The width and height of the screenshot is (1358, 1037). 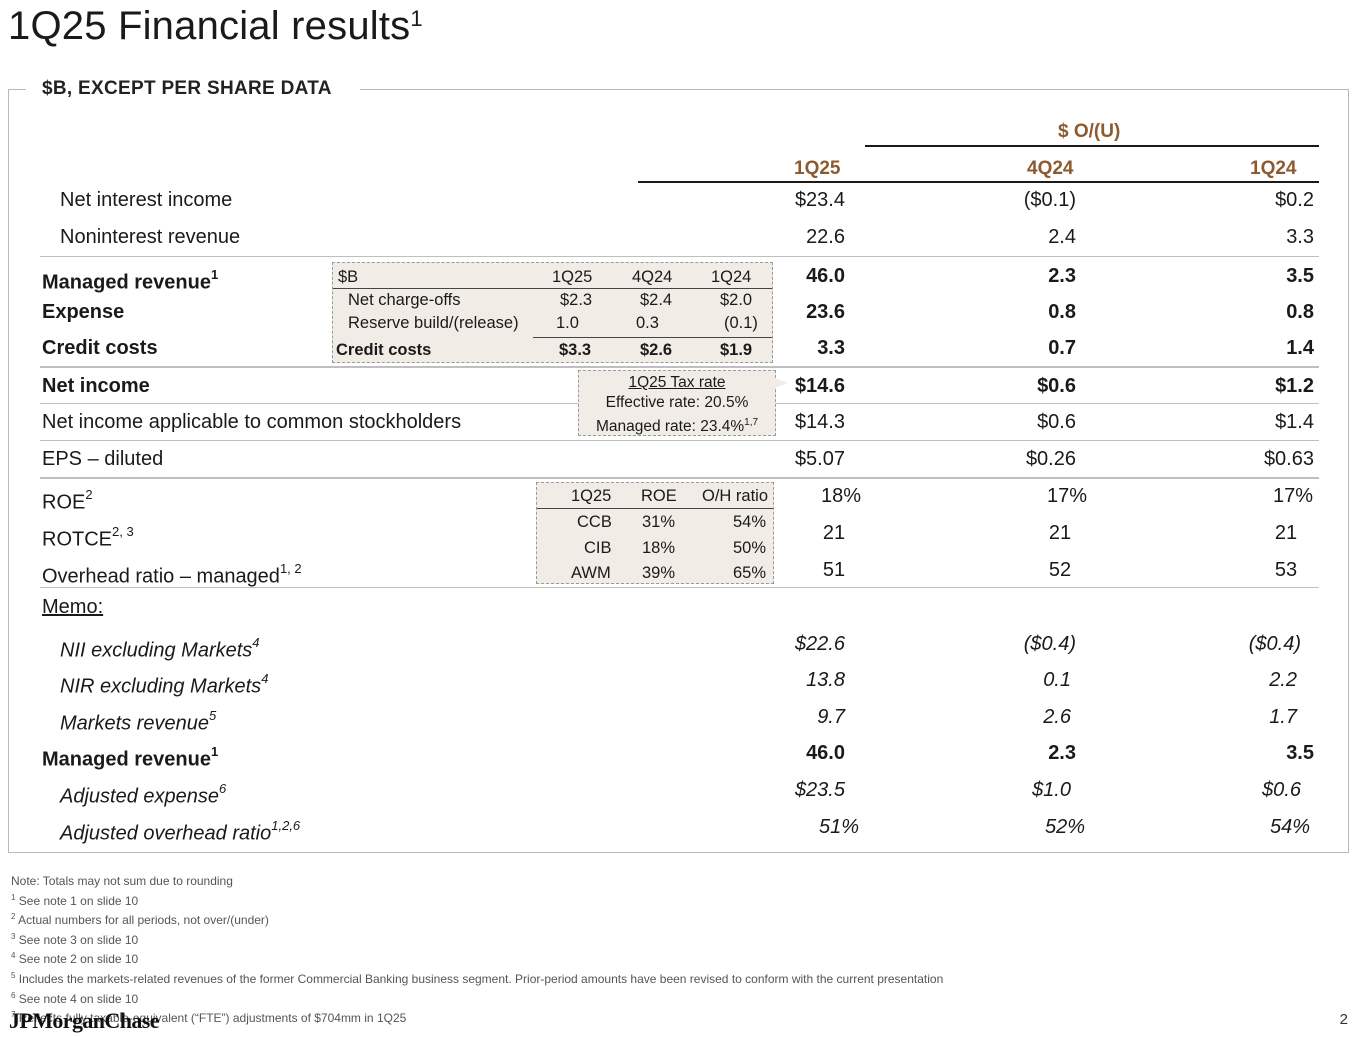 I want to click on footnote: 3 See note 3 on slide 10, so click(x=75, y=939).